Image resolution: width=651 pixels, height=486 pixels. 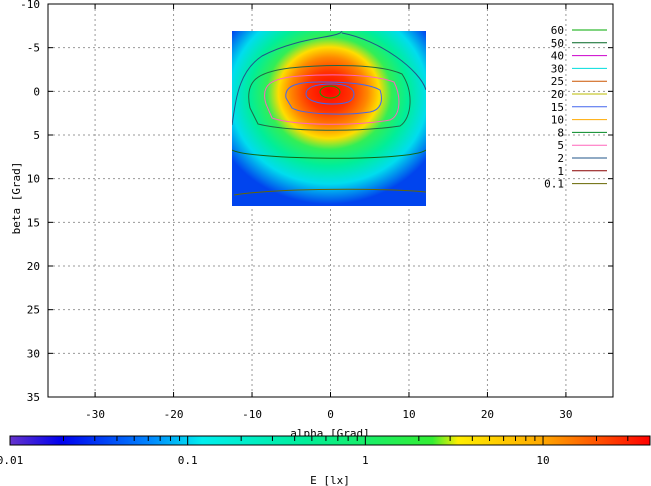 What do you see at coordinates (95, 414) in the screenshot?
I see `x-tick-label: -30` at bounding box center [95, 414].